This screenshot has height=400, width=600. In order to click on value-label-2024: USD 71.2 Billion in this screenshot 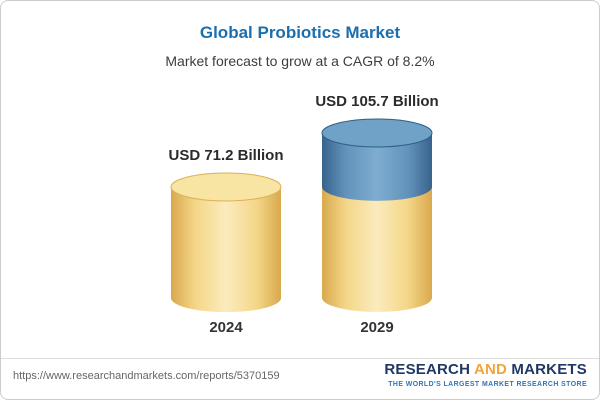, I will do `click(226, 155)`.